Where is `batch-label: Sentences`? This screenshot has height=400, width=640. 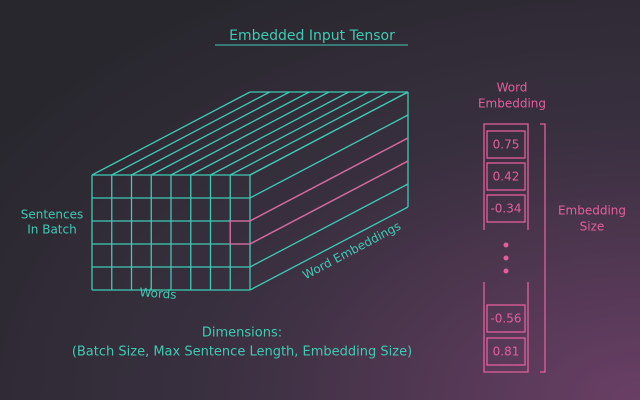
batch-label: Sentences is located at coordinates (52, 215).